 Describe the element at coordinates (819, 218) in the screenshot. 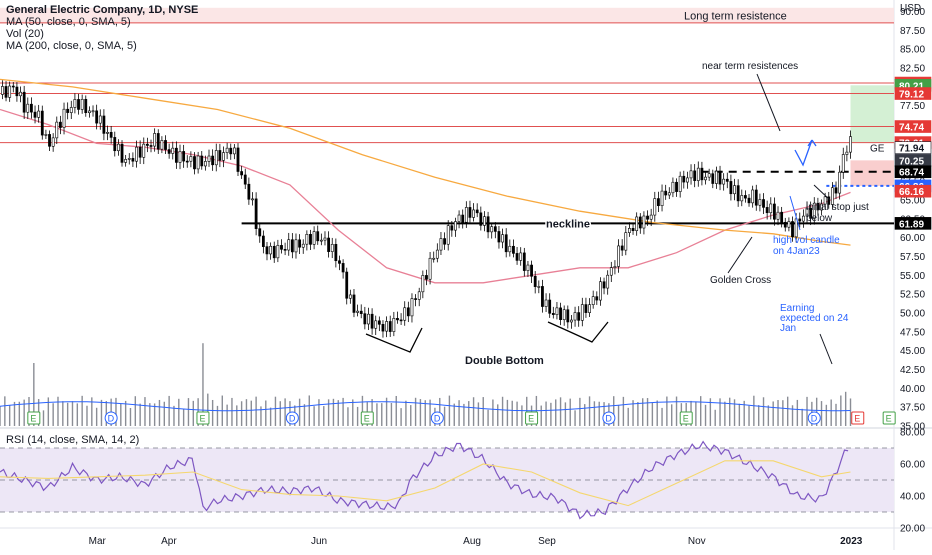

I see `stop-label-2: below` at that location.